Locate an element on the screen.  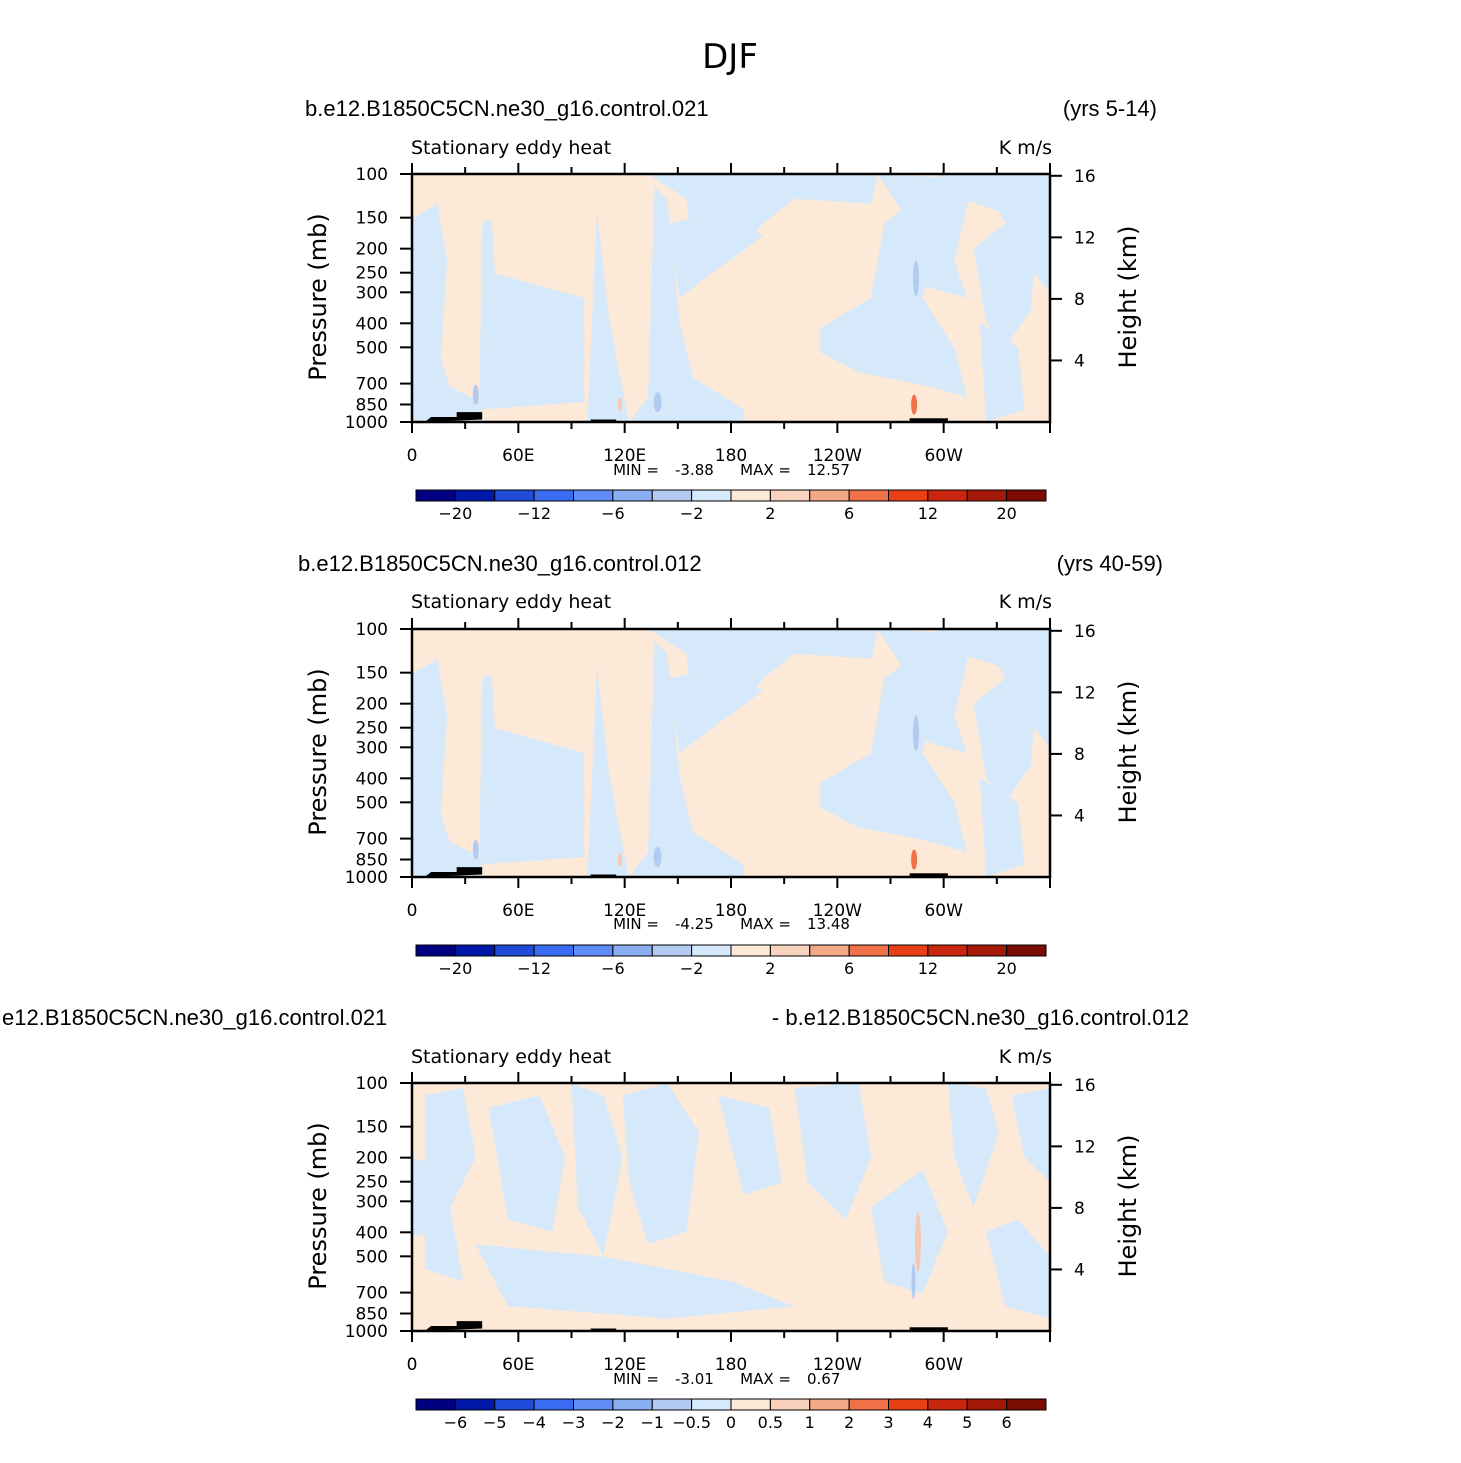
colorbar-2: −20 −12 −6 −2 2 6 12 20 is located at coordinates (731, 961).